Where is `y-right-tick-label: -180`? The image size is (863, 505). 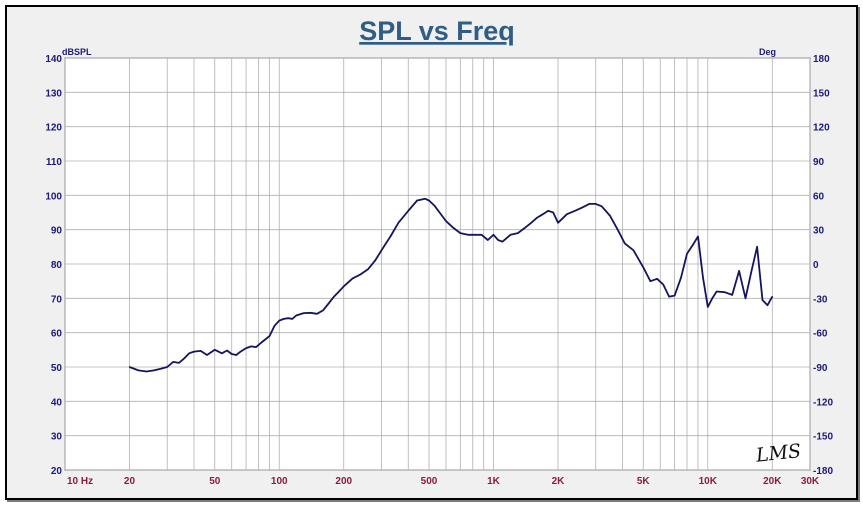 y-right-tick-label: -180 is located at coordinates (823, 471).